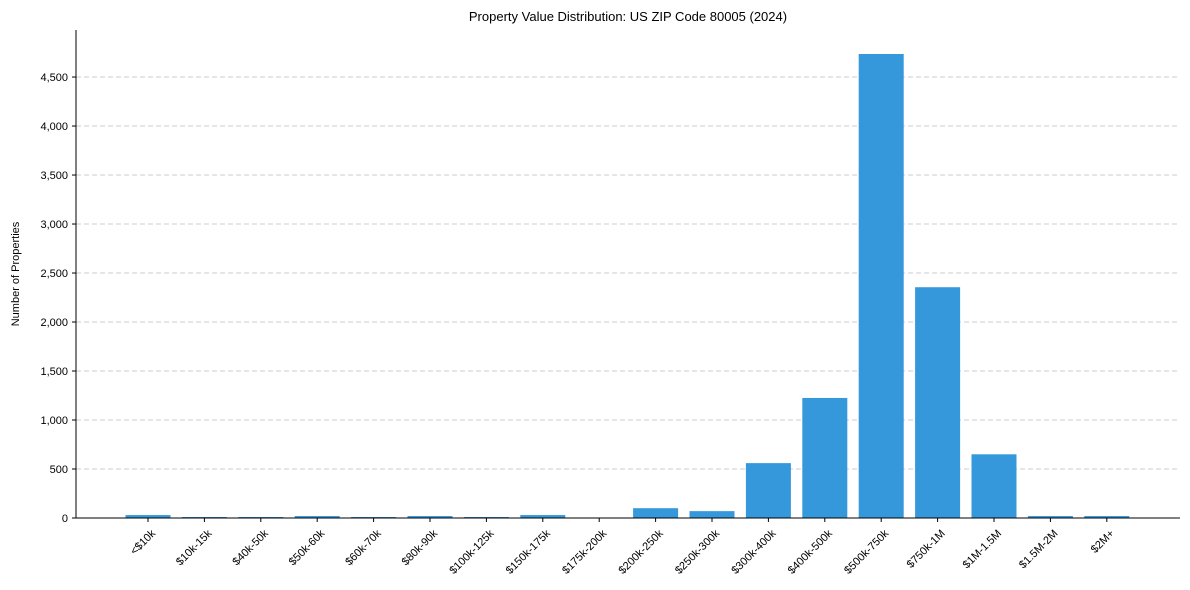  I want to click on x-tick-label: $1.5M-2M, so click(1039, 550).